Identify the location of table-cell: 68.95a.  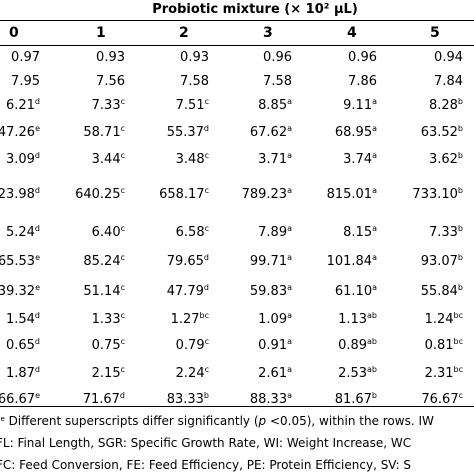
(355, 132).